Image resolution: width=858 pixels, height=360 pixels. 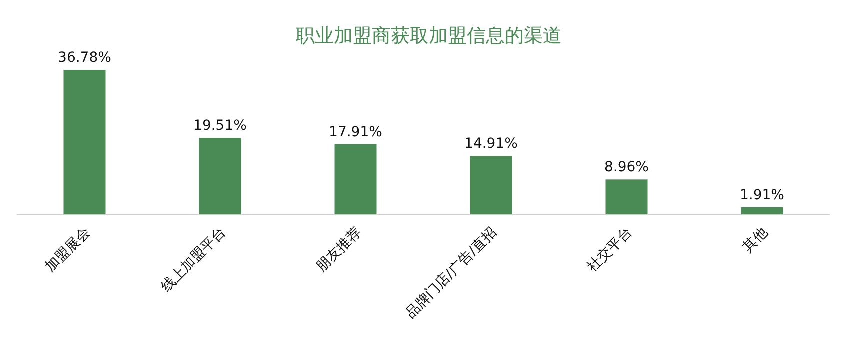 I want to click on data-label: 8.96%, so click(x=626, y=168).